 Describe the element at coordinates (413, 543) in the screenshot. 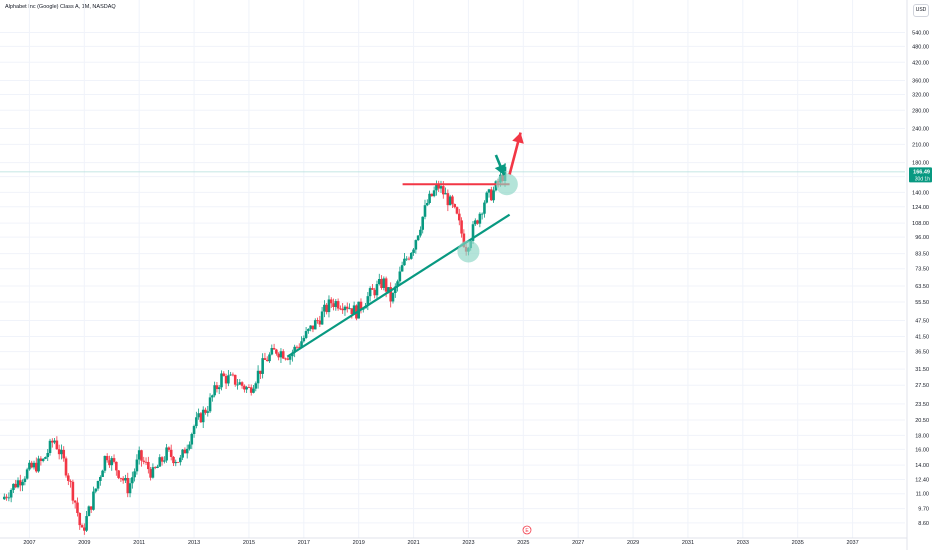

I see `x-tick-label: 2021` at that location.